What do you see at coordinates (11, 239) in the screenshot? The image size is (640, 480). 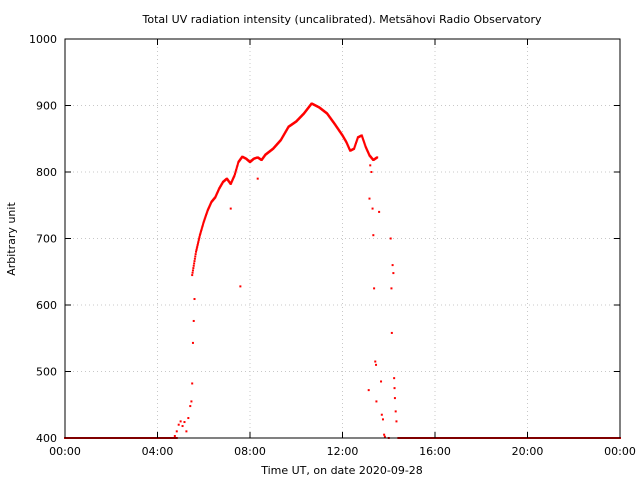 I see `y-axis-label: Arbitrary unit` at bounding box center [11, 239].